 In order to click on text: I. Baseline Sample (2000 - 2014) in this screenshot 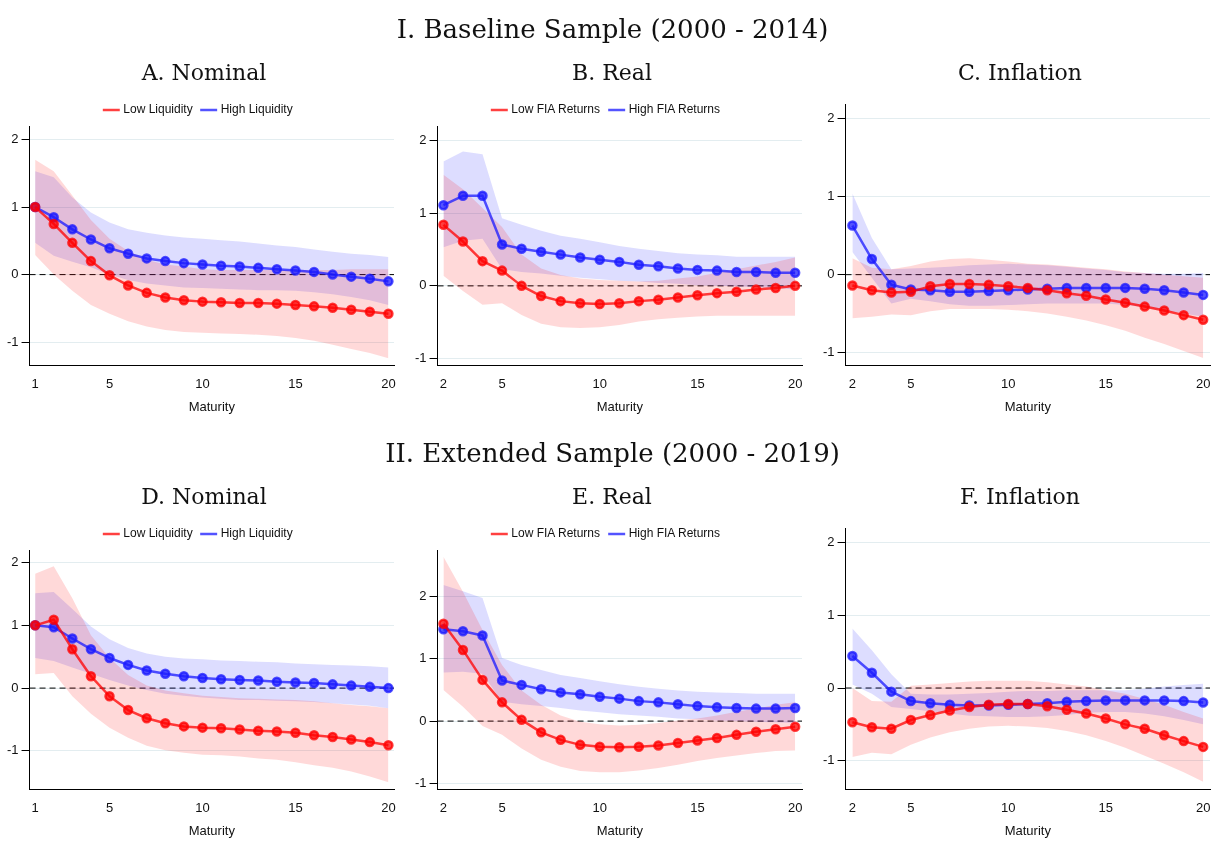, I will do `click(612, 29)`.